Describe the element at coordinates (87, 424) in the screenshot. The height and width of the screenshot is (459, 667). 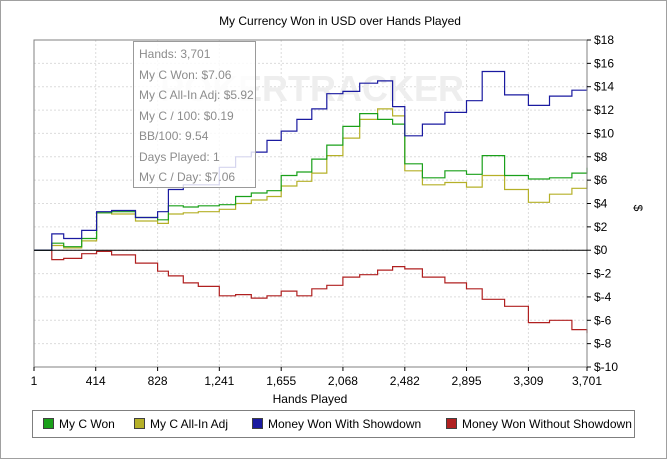
I see `legend-label: My C Won` at that location.